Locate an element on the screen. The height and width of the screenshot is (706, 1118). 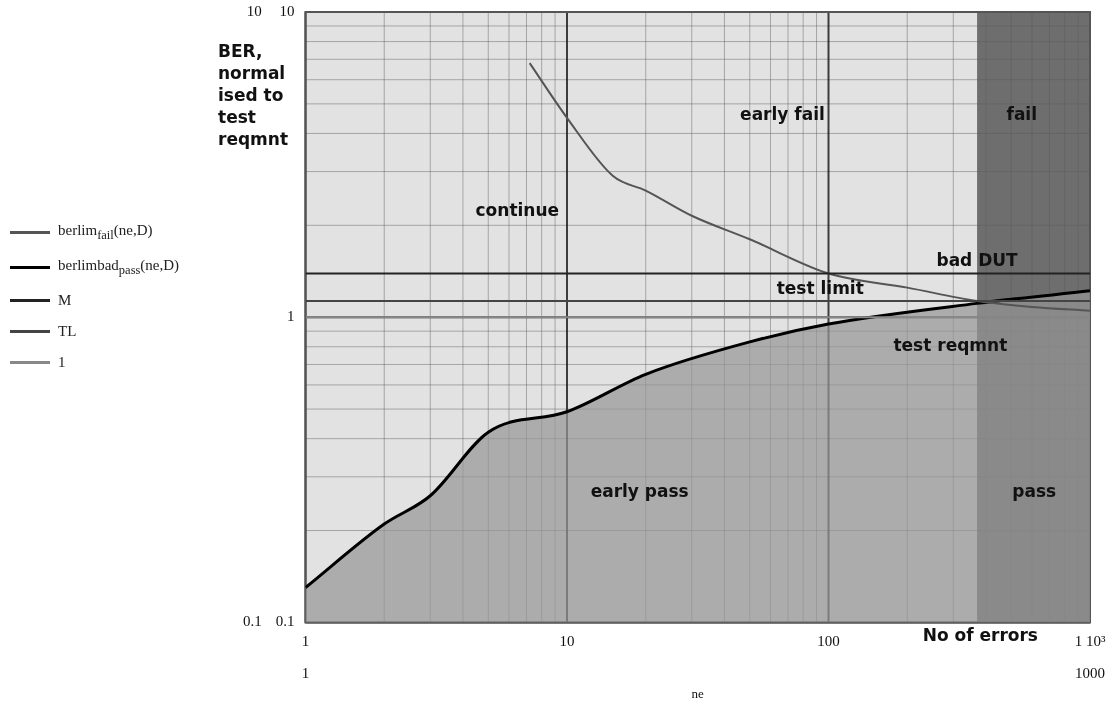
x2-tick-label: 1 is located at coordinates (305, 673).